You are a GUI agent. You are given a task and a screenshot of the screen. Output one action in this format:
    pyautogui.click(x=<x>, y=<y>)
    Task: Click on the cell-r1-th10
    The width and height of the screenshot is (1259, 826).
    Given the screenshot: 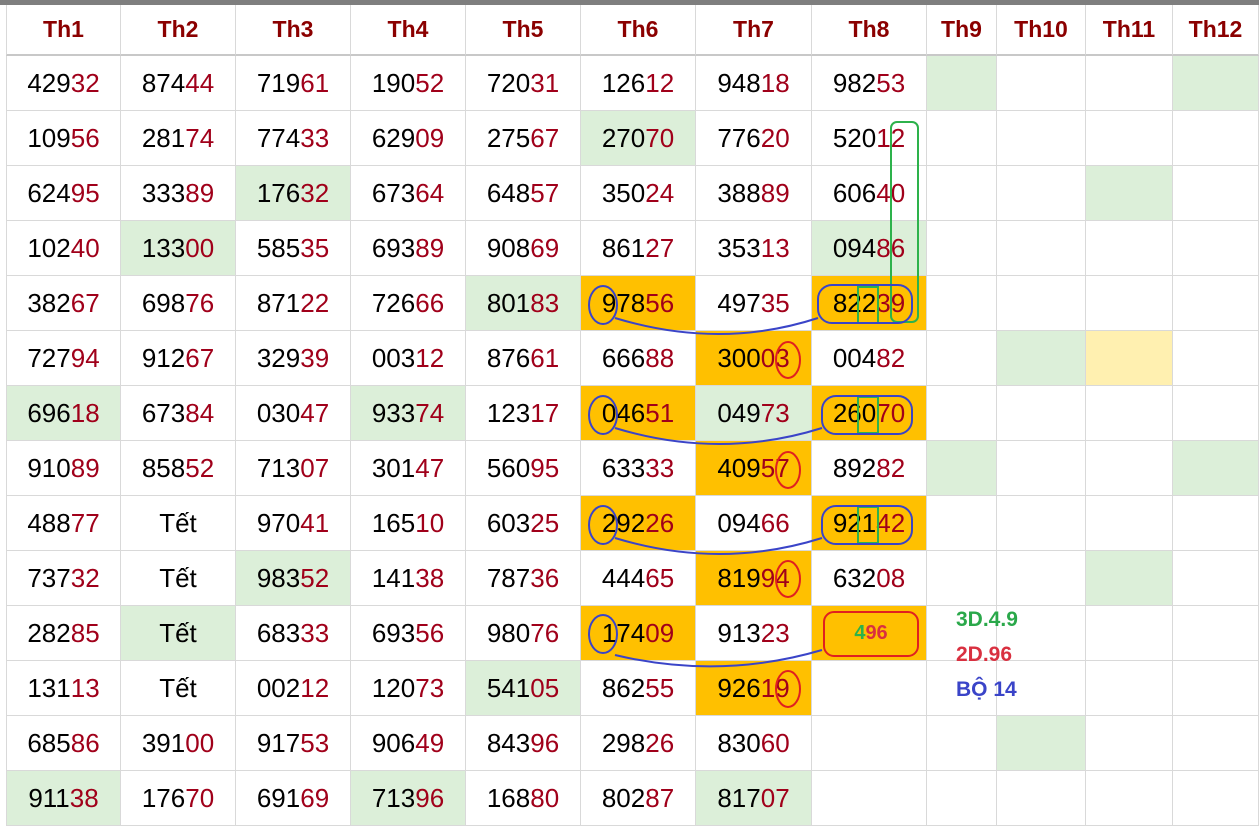 What is the action you would take?
    pyautogui.click(x=1041, y=83)
    